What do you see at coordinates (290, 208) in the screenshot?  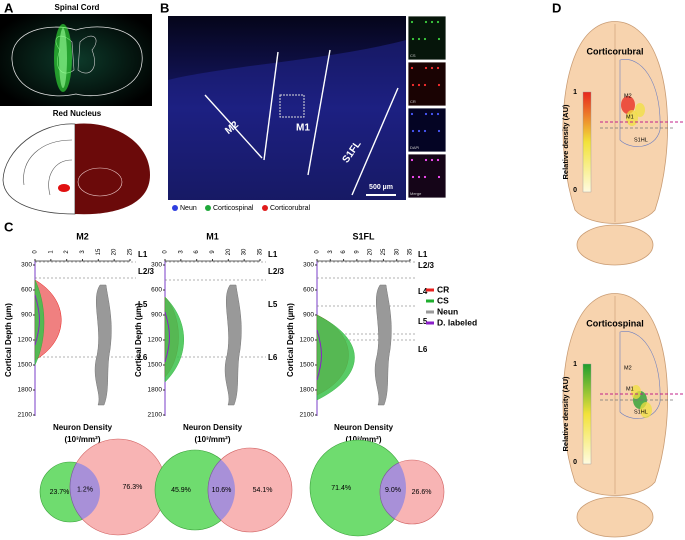 I see `legend-label: Corticorubral` at bounding box center [290, 208].